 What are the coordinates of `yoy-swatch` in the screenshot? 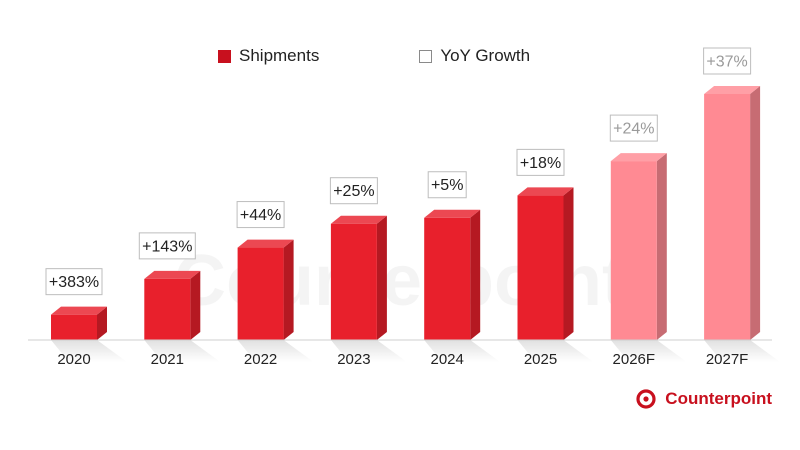 It's located at (426, 56).